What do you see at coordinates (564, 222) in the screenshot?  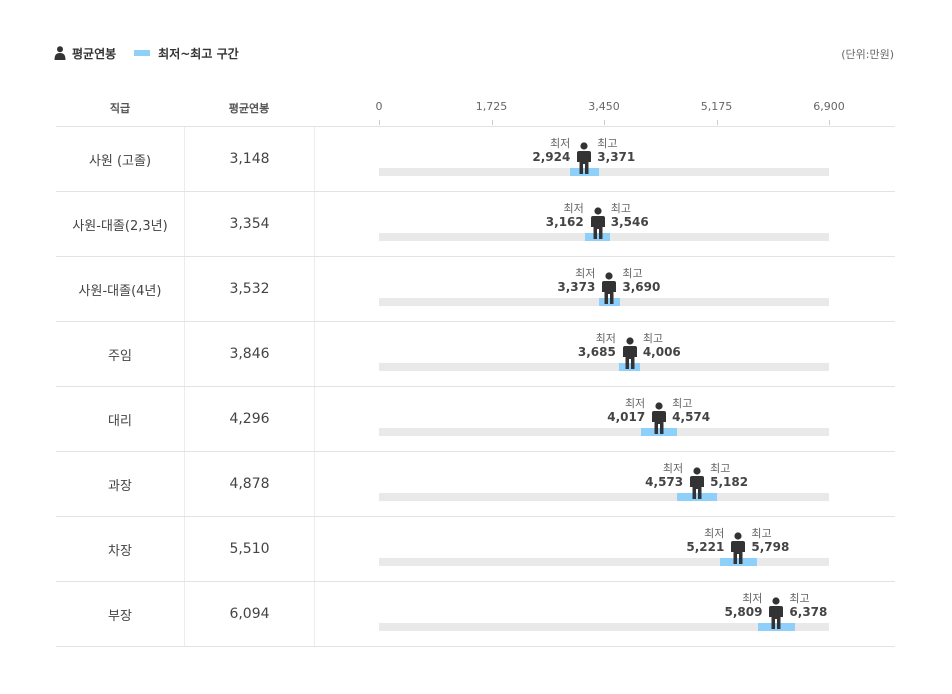 I see `min-value-label: 3,162` at bounding box center [564, 222].